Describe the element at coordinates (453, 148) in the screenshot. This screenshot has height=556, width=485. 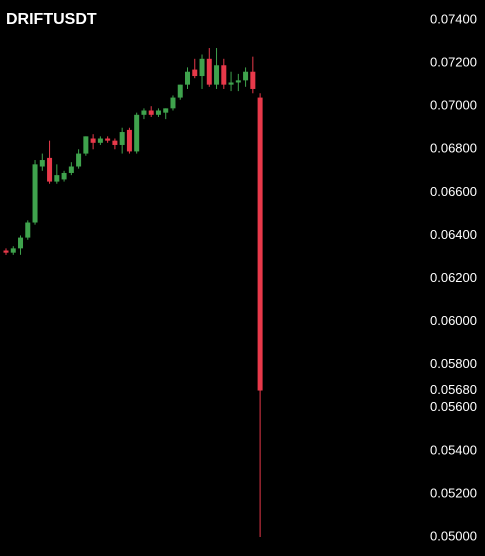
I see `y-tick-label: 0.06800` at that location.